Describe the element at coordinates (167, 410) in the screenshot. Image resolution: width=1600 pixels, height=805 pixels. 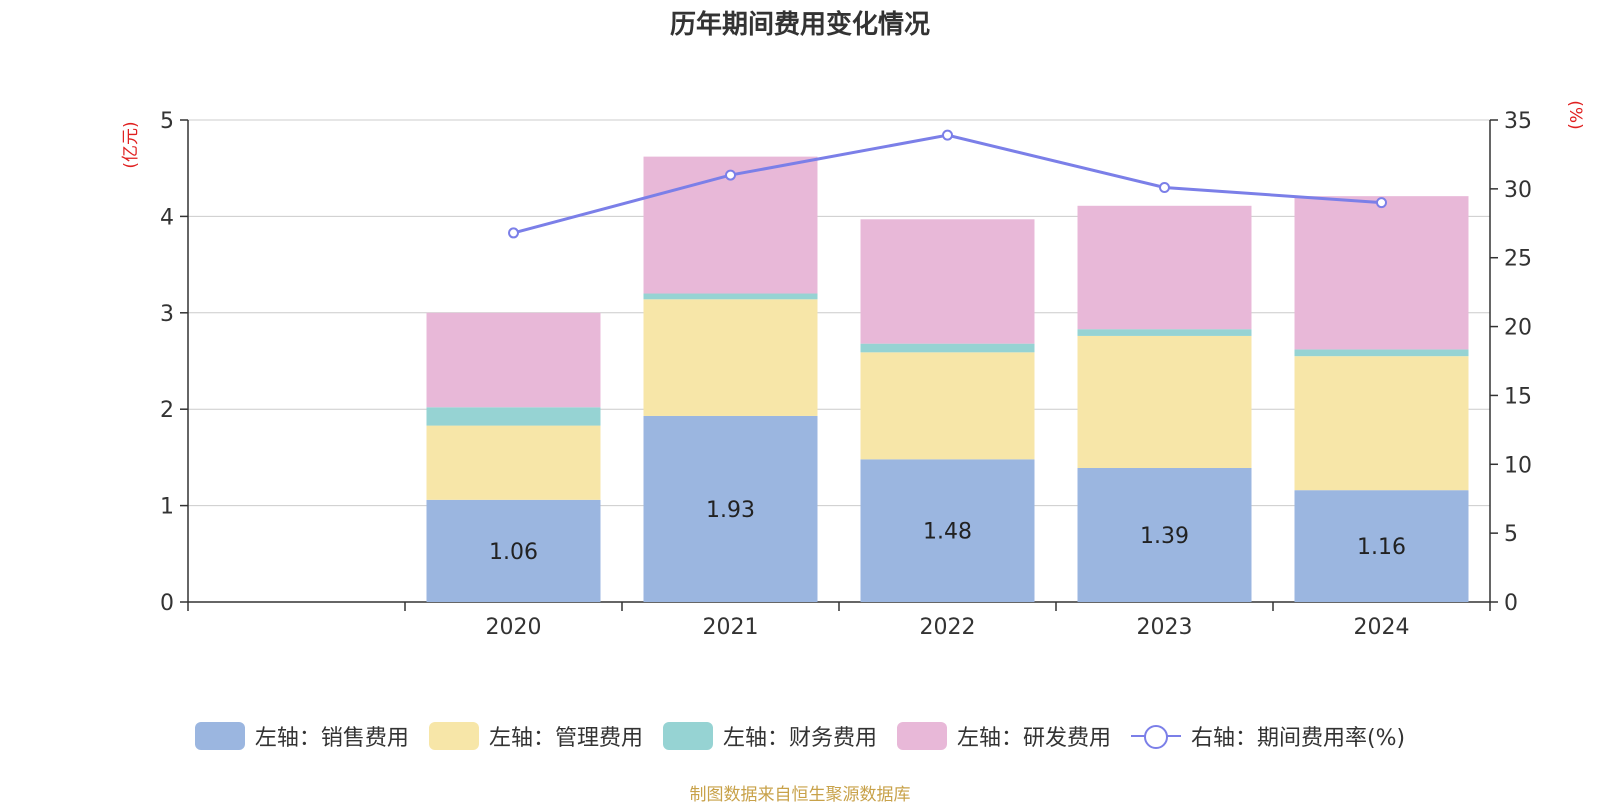
I see `left-tick-label: 2` at that location.